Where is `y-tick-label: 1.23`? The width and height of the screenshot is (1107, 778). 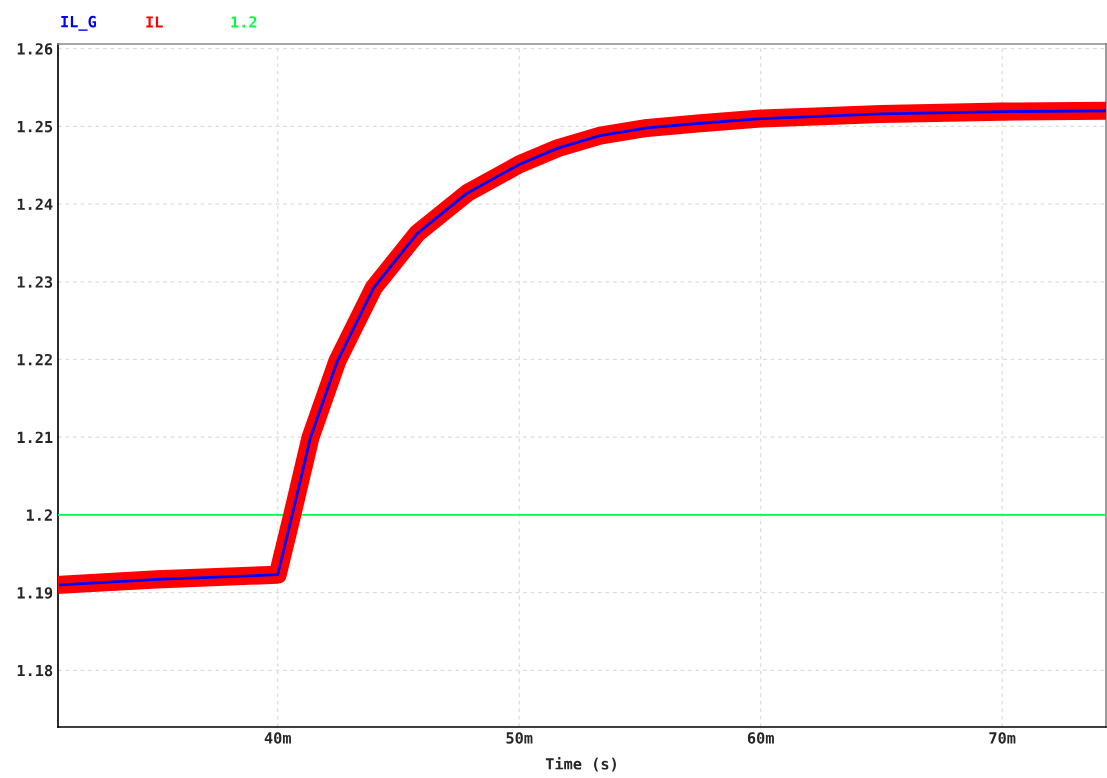 y-tick-label: 1.23 is located at coordinates (35, 282).